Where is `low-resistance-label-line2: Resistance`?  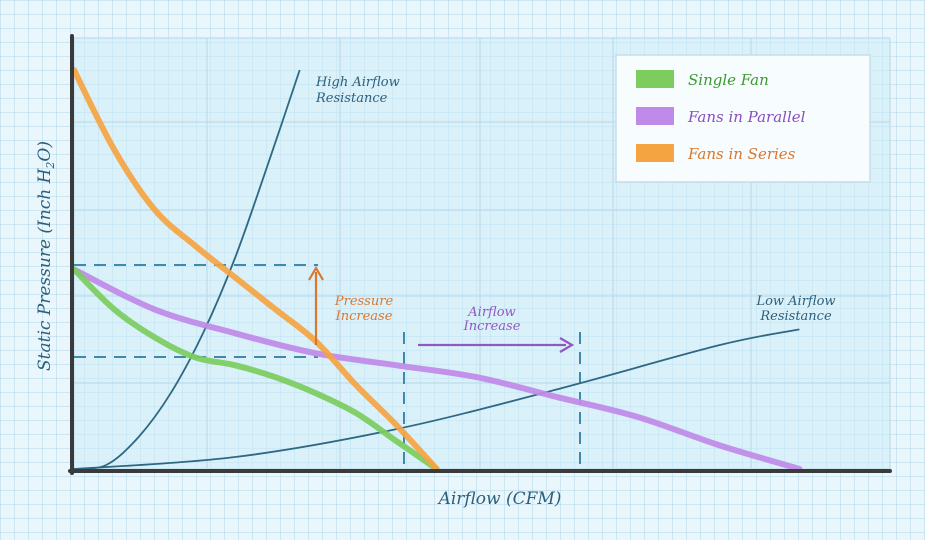 low-resistance-label-line2: Resistance is located at coordinates (795, 316).